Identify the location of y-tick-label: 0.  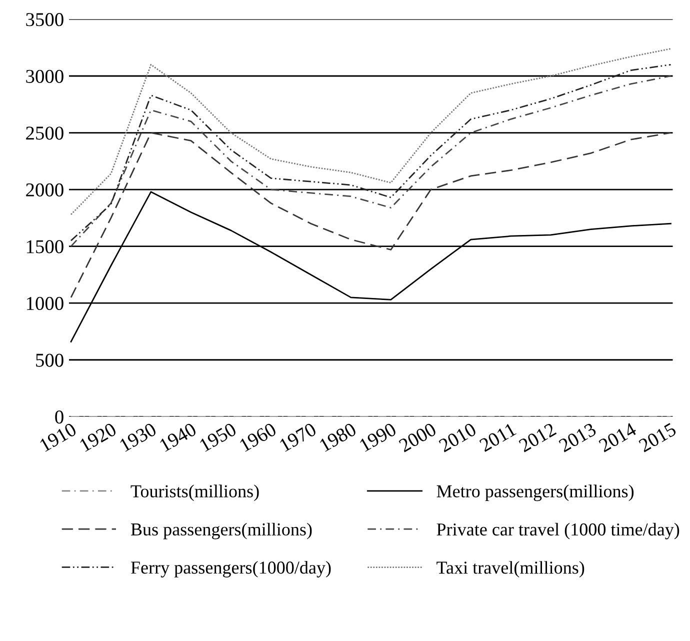
(59, 417).